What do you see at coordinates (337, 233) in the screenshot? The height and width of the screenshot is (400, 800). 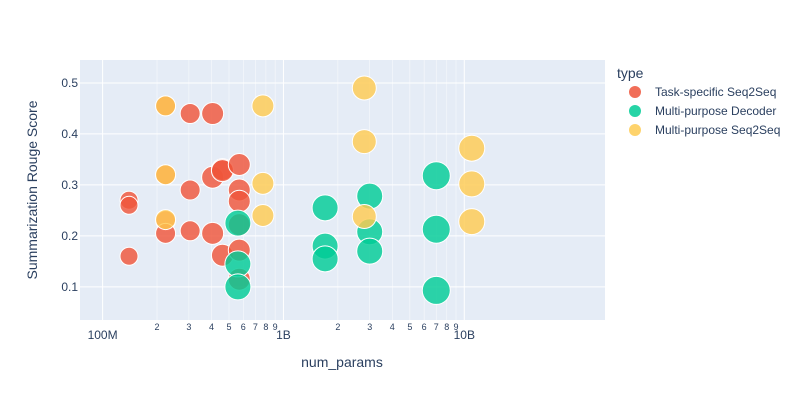 I see `series-multi-purpose-decoder` at bounding box center [337, 233].